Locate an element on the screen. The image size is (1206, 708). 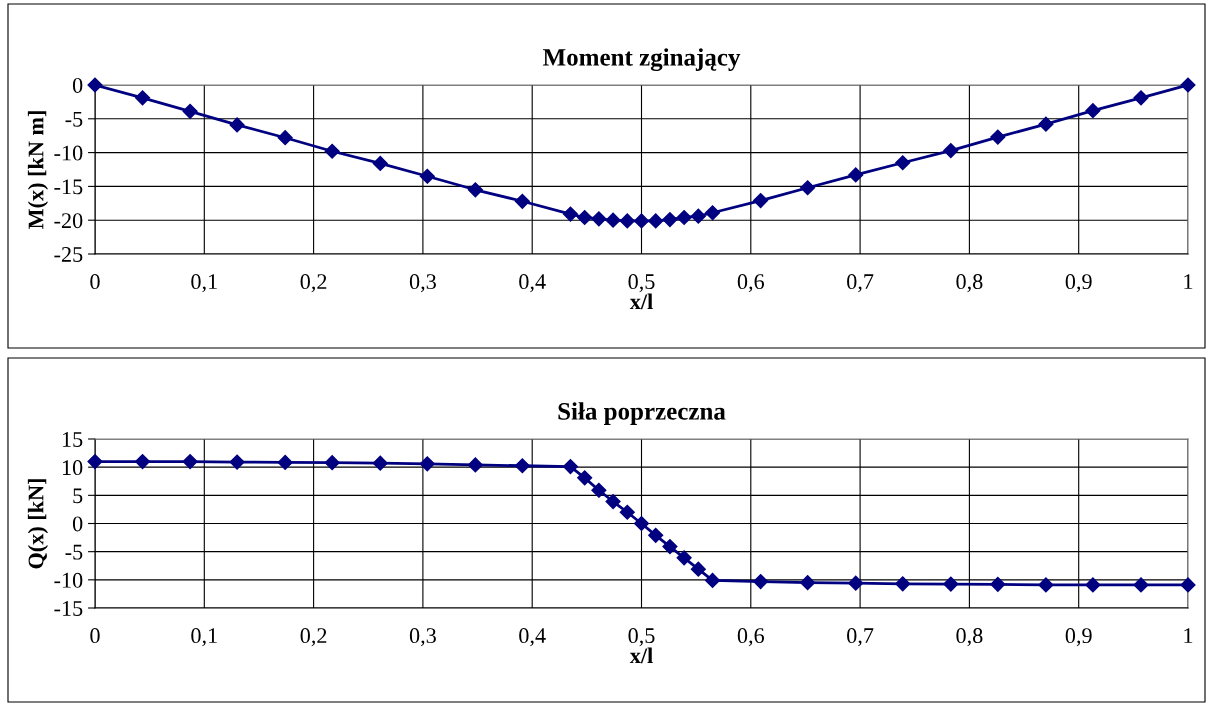
y-tick-label: 5 is located at coordinates (78, 496).